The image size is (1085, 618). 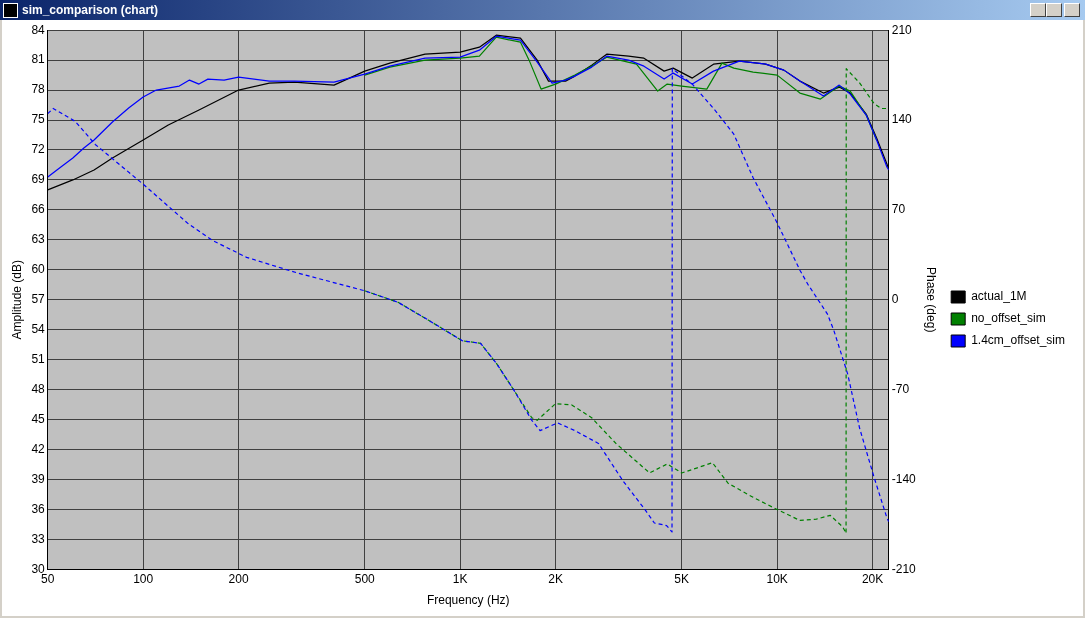 I want to click on y-axis-title: Amplitude (dB), so click(x=16, y=300).